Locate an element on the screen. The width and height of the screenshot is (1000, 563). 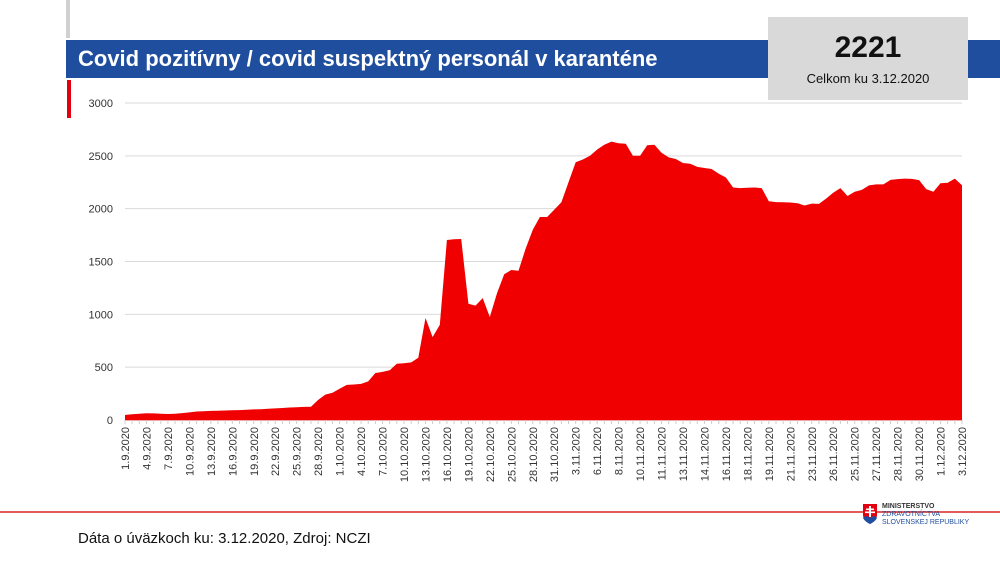
x-tick-label: 19.10.2020 is located at coordinates (469, 454).